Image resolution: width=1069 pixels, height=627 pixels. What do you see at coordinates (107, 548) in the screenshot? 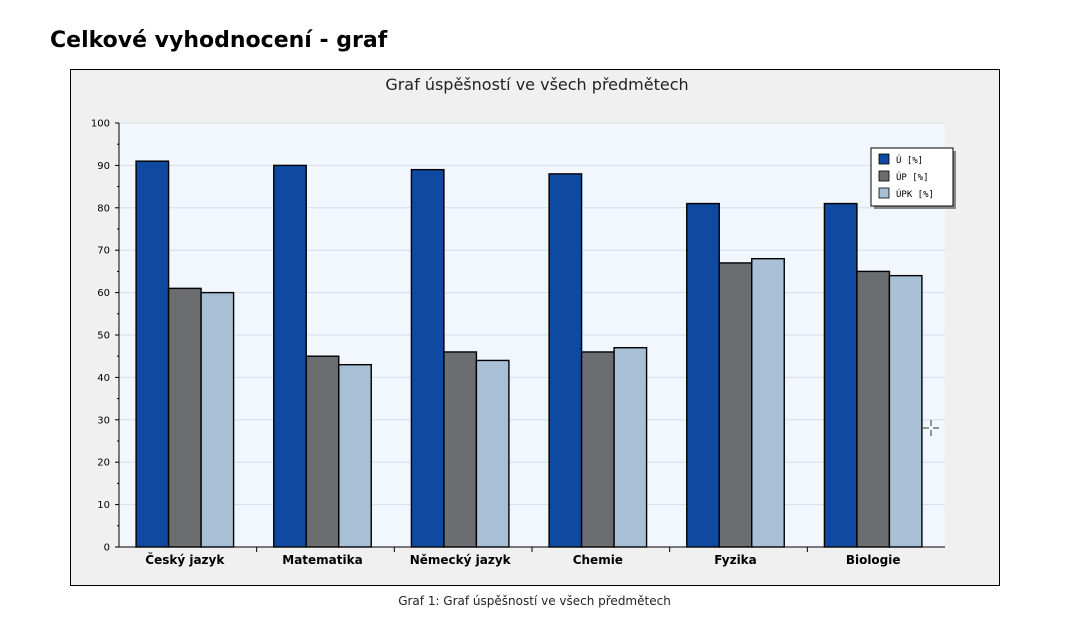
I see `y-tick-label: 0` at bounding box center [107, 548].